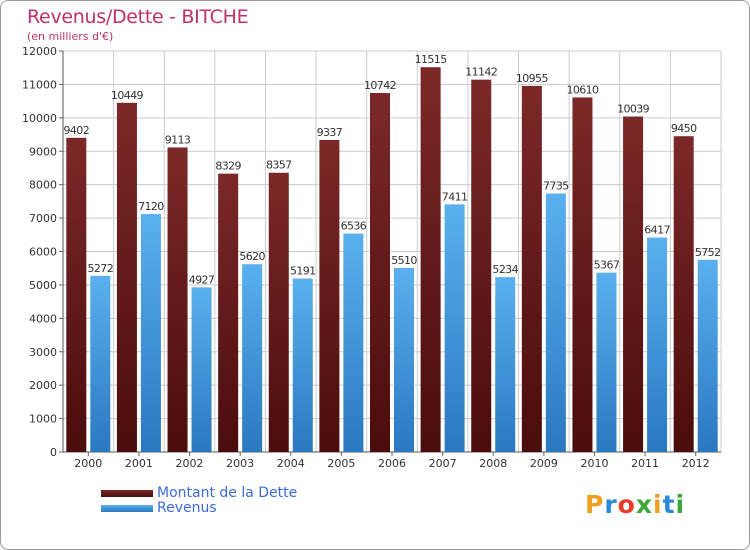 The width and height of the screenshot is (750, 550). I want to click on data-label-revenus-2010: 5367, so click(607, 265).